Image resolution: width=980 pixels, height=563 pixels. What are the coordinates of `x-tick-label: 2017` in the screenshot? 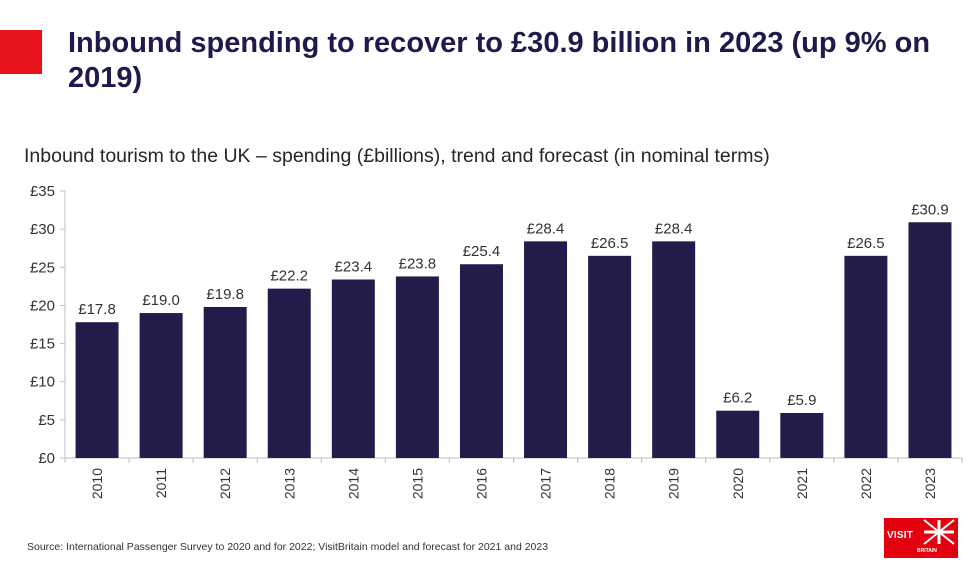 It's located at (546, 483).